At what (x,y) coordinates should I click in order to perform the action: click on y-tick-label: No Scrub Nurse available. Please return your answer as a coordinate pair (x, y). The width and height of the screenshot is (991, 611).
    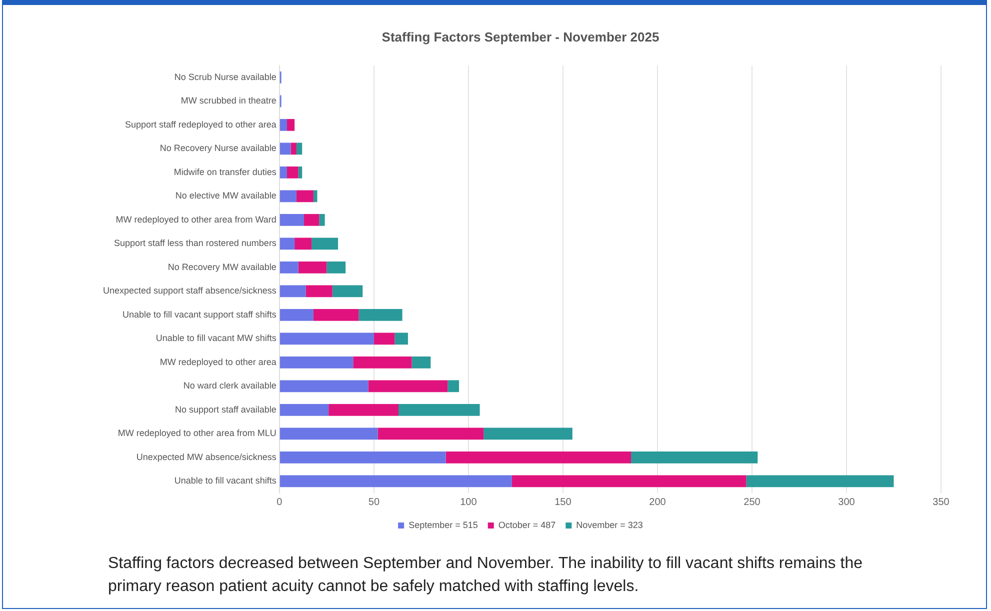
    Looking at the image, I should click on (225, 77).